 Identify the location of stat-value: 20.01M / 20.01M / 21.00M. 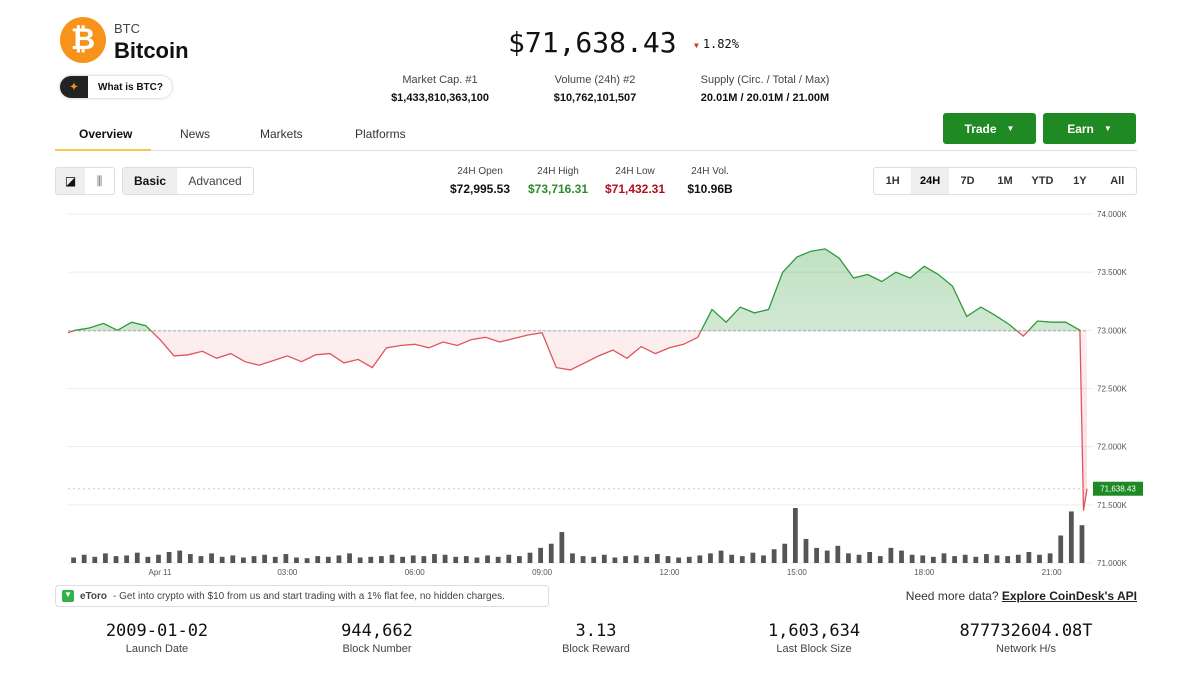
(765, 98).